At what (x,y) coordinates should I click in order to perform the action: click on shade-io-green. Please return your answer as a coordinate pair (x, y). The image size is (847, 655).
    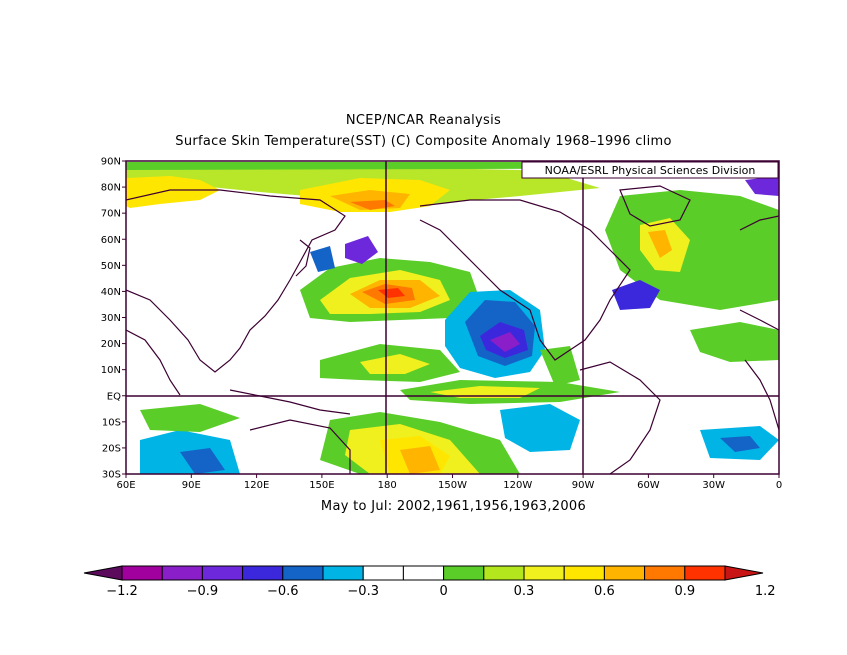
    Looking at the image, I should click on (190, 418).